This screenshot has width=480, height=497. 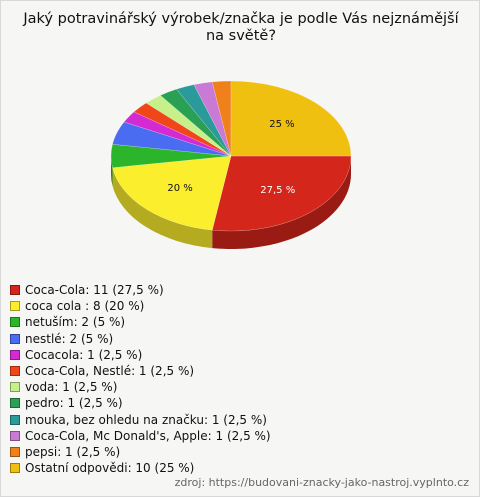 I want to click on legend-item: Coca-Cola, Nestlé: 1 (2,5 %), so click(x=140, y=371).